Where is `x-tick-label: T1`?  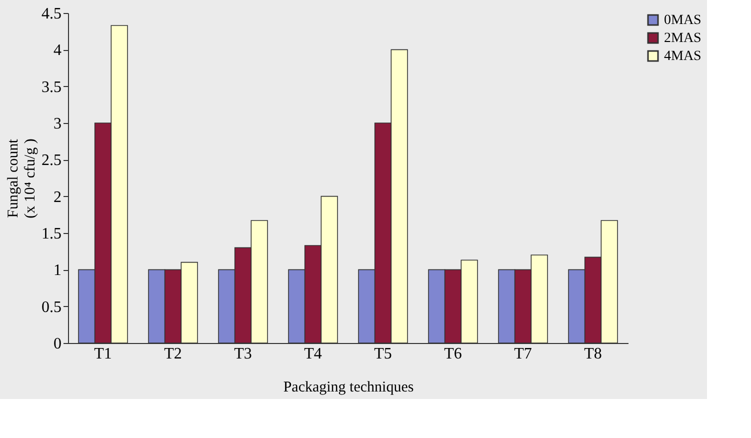 x-tick-label: T1 is located at coordinates (103, 354).